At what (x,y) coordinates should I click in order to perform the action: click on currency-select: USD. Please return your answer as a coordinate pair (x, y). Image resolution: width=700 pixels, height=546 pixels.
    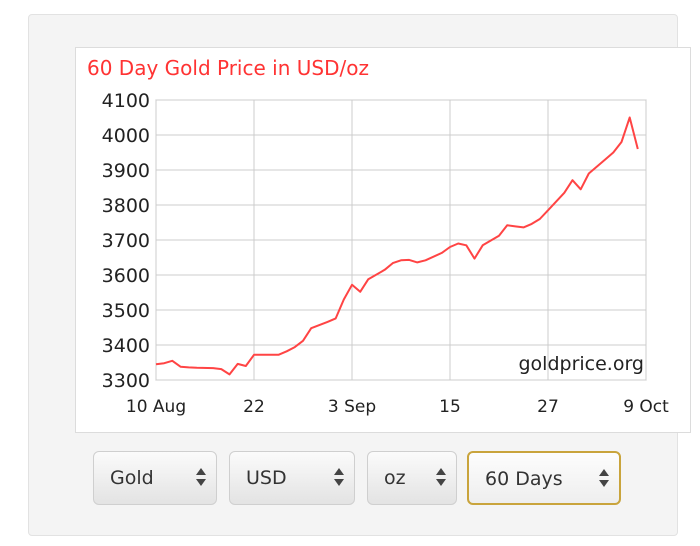
    Looking at the image, I should click on (292, 478).